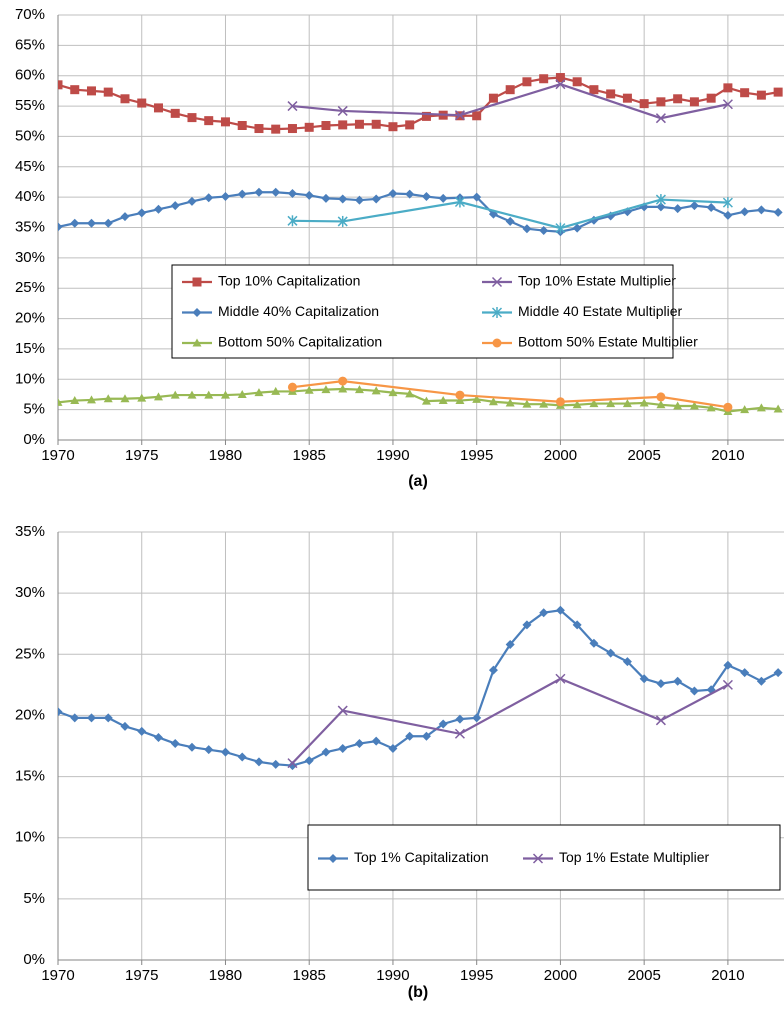 The image size is (784, 1011). What do you see at coordinates (643, 455) in the screenshot?
I see `x-tick-label: 2005` at bounding box center [643, 455].